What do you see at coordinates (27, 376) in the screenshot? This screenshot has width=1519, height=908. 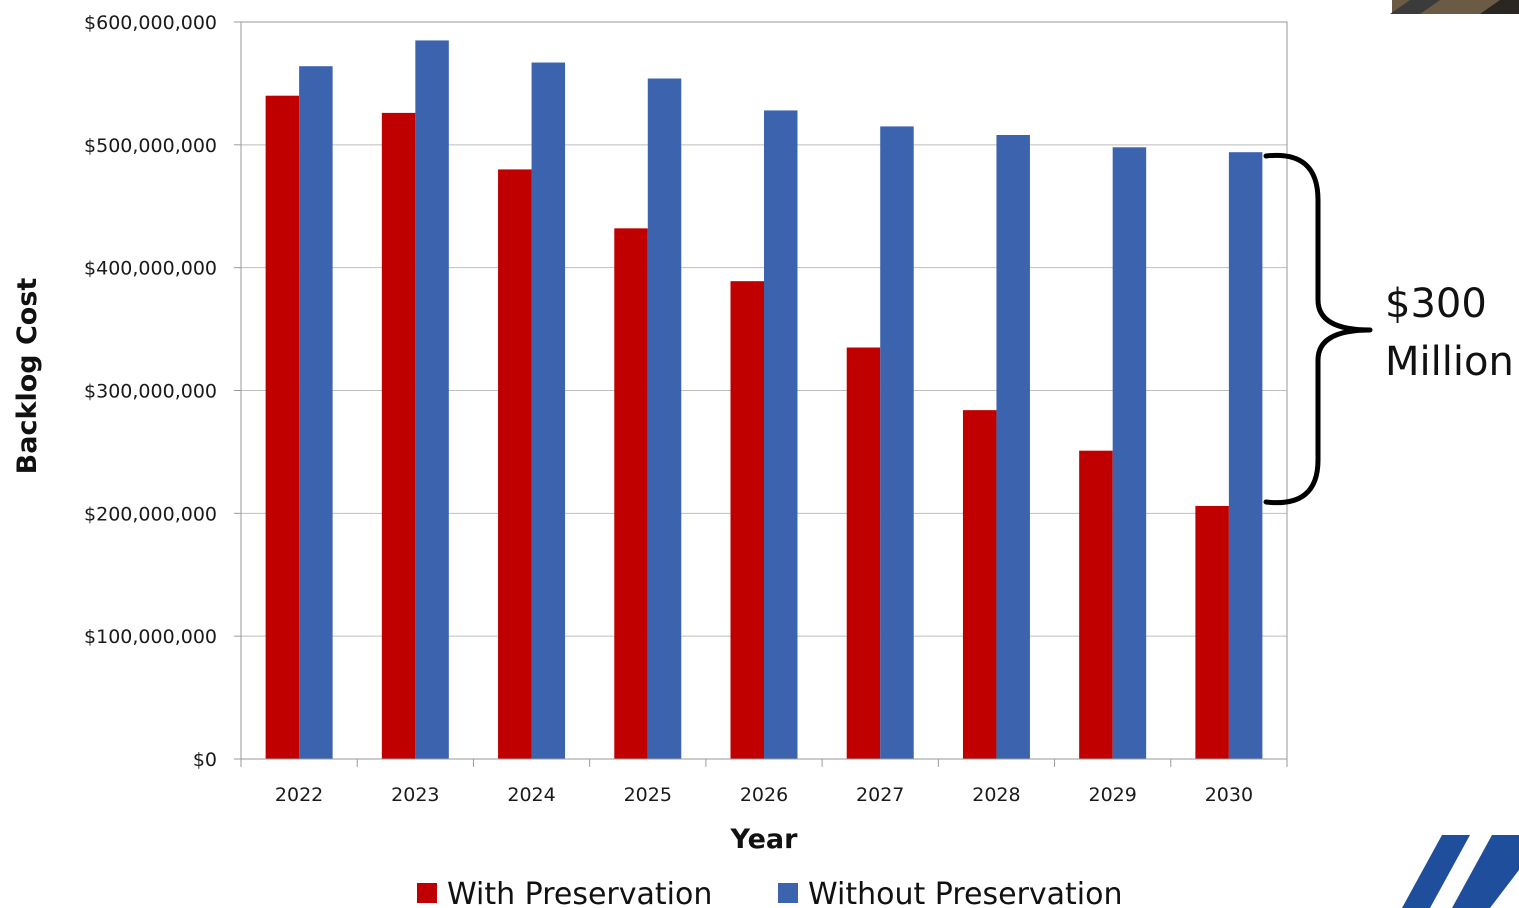 I see `y-axis-title: Backlog Cost` at bounding box center [27, 376].